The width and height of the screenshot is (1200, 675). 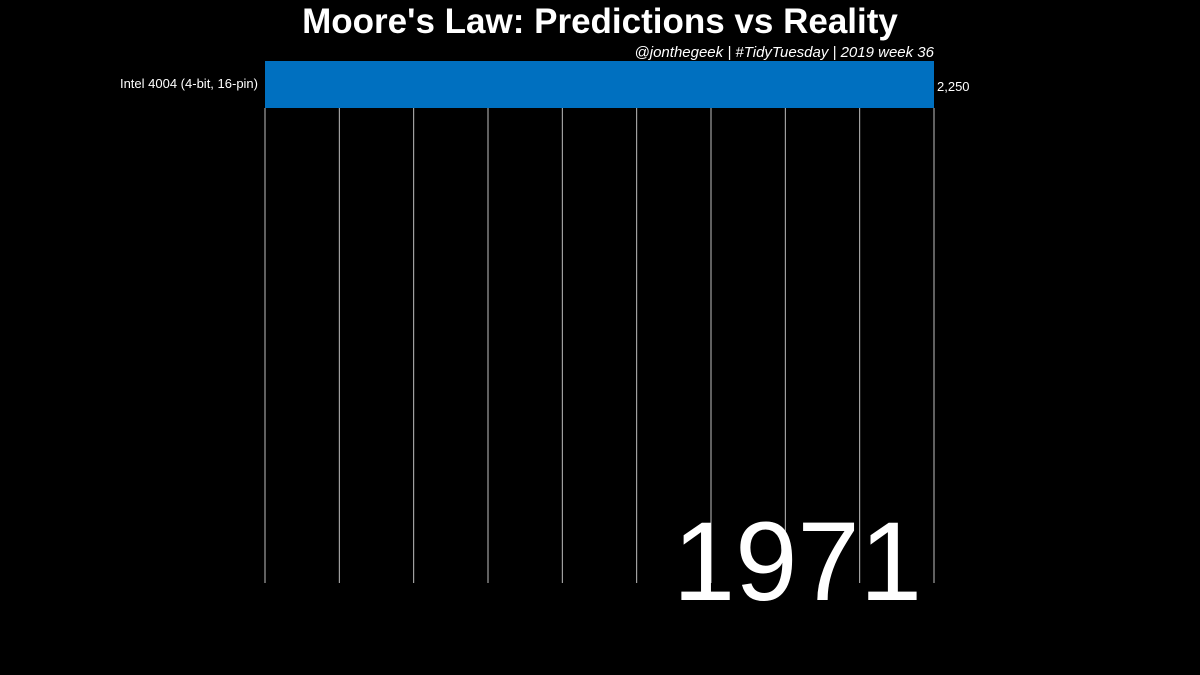 What do you see at coordinates (599, 84) in the screenshot?
I see `bar` at bounding box center [599, 84].